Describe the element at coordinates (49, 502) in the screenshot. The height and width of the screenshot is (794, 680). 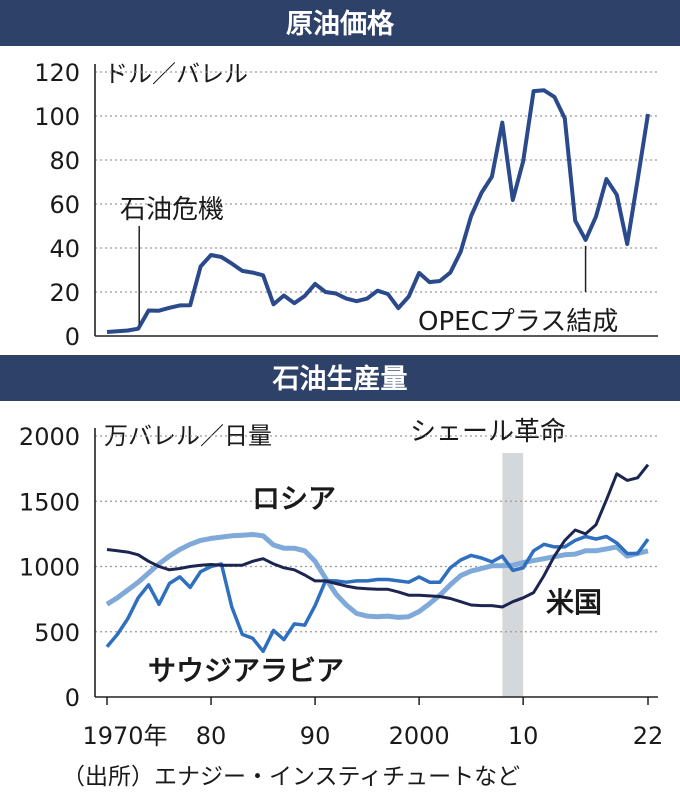
I see `oil-production-y-tick-label: 1500` at that location.